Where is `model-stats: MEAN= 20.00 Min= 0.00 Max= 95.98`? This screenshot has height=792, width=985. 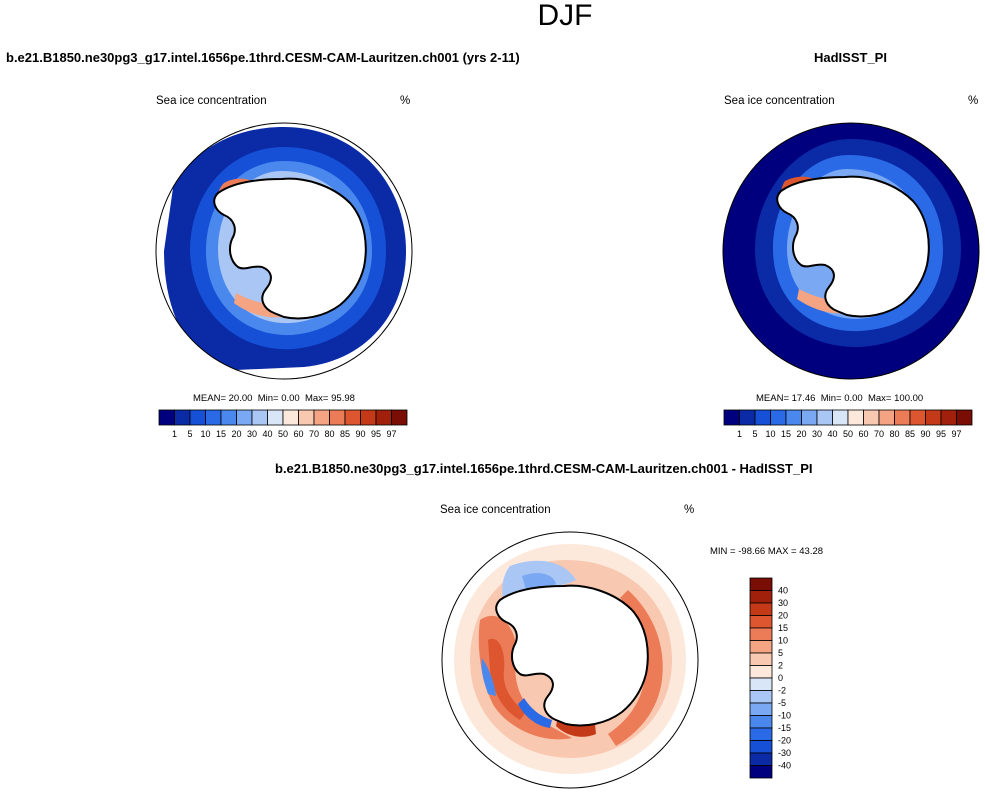 model-stats: MEAN= 20.00 Min= 0.00 Max= 95.98 is located at coordinates (274, 398).